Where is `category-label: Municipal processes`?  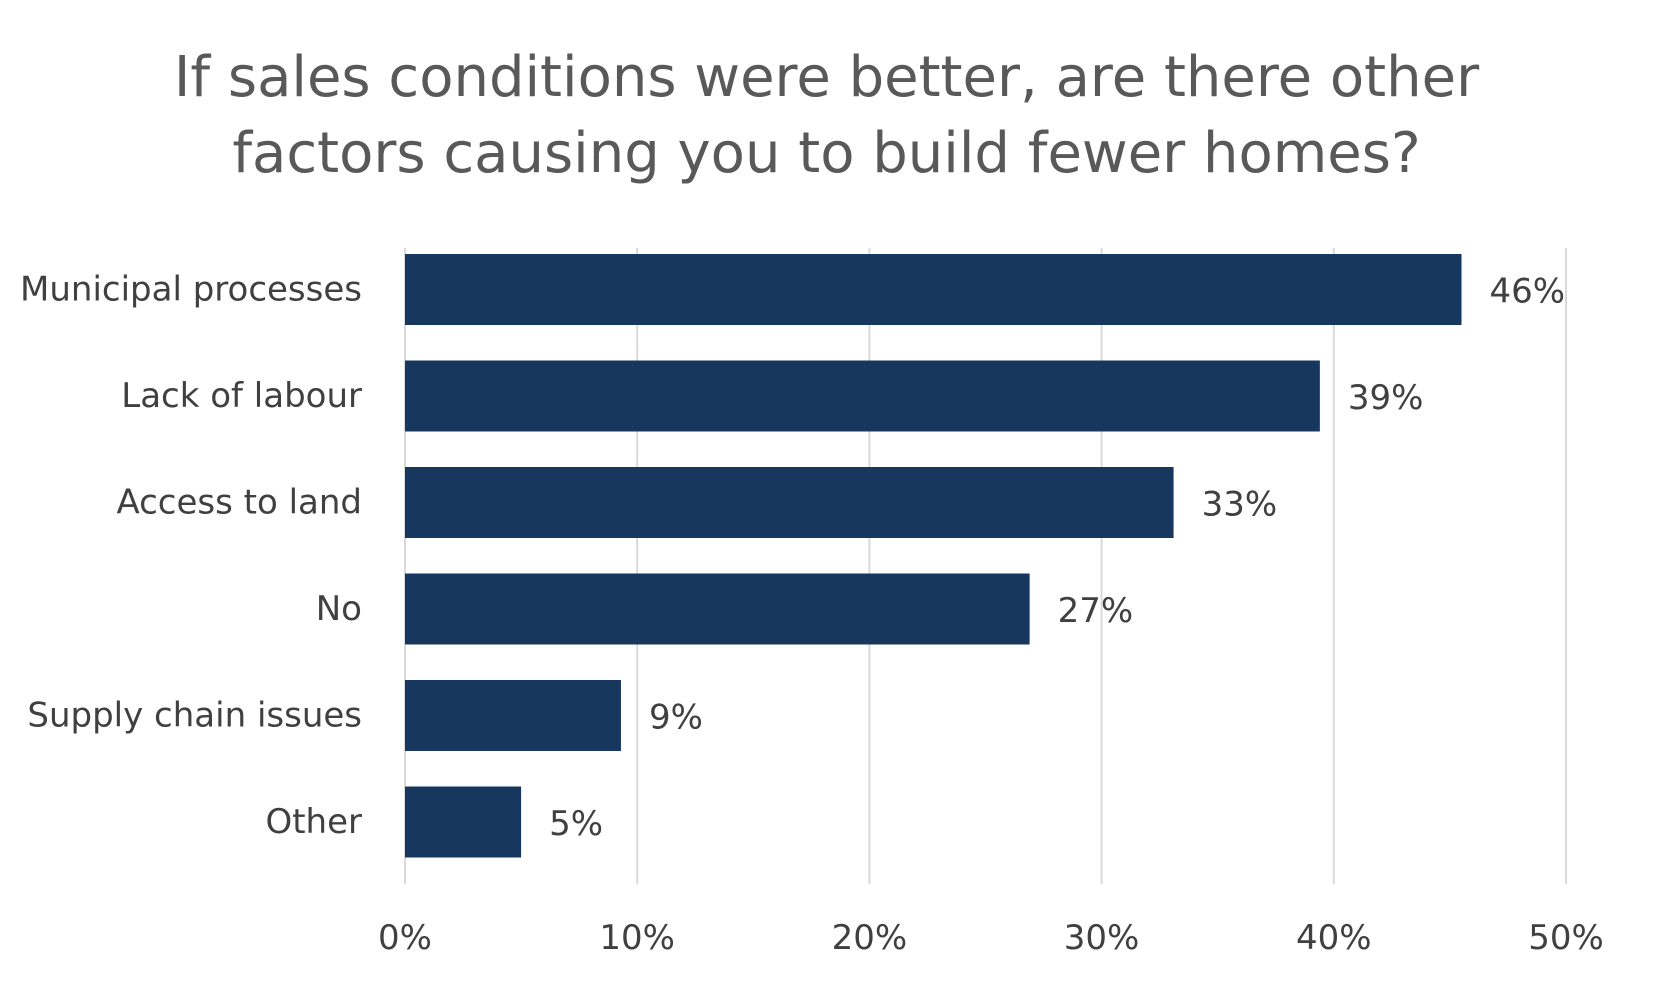 category-label: Municipal processes is located at coordinates (191, 290).